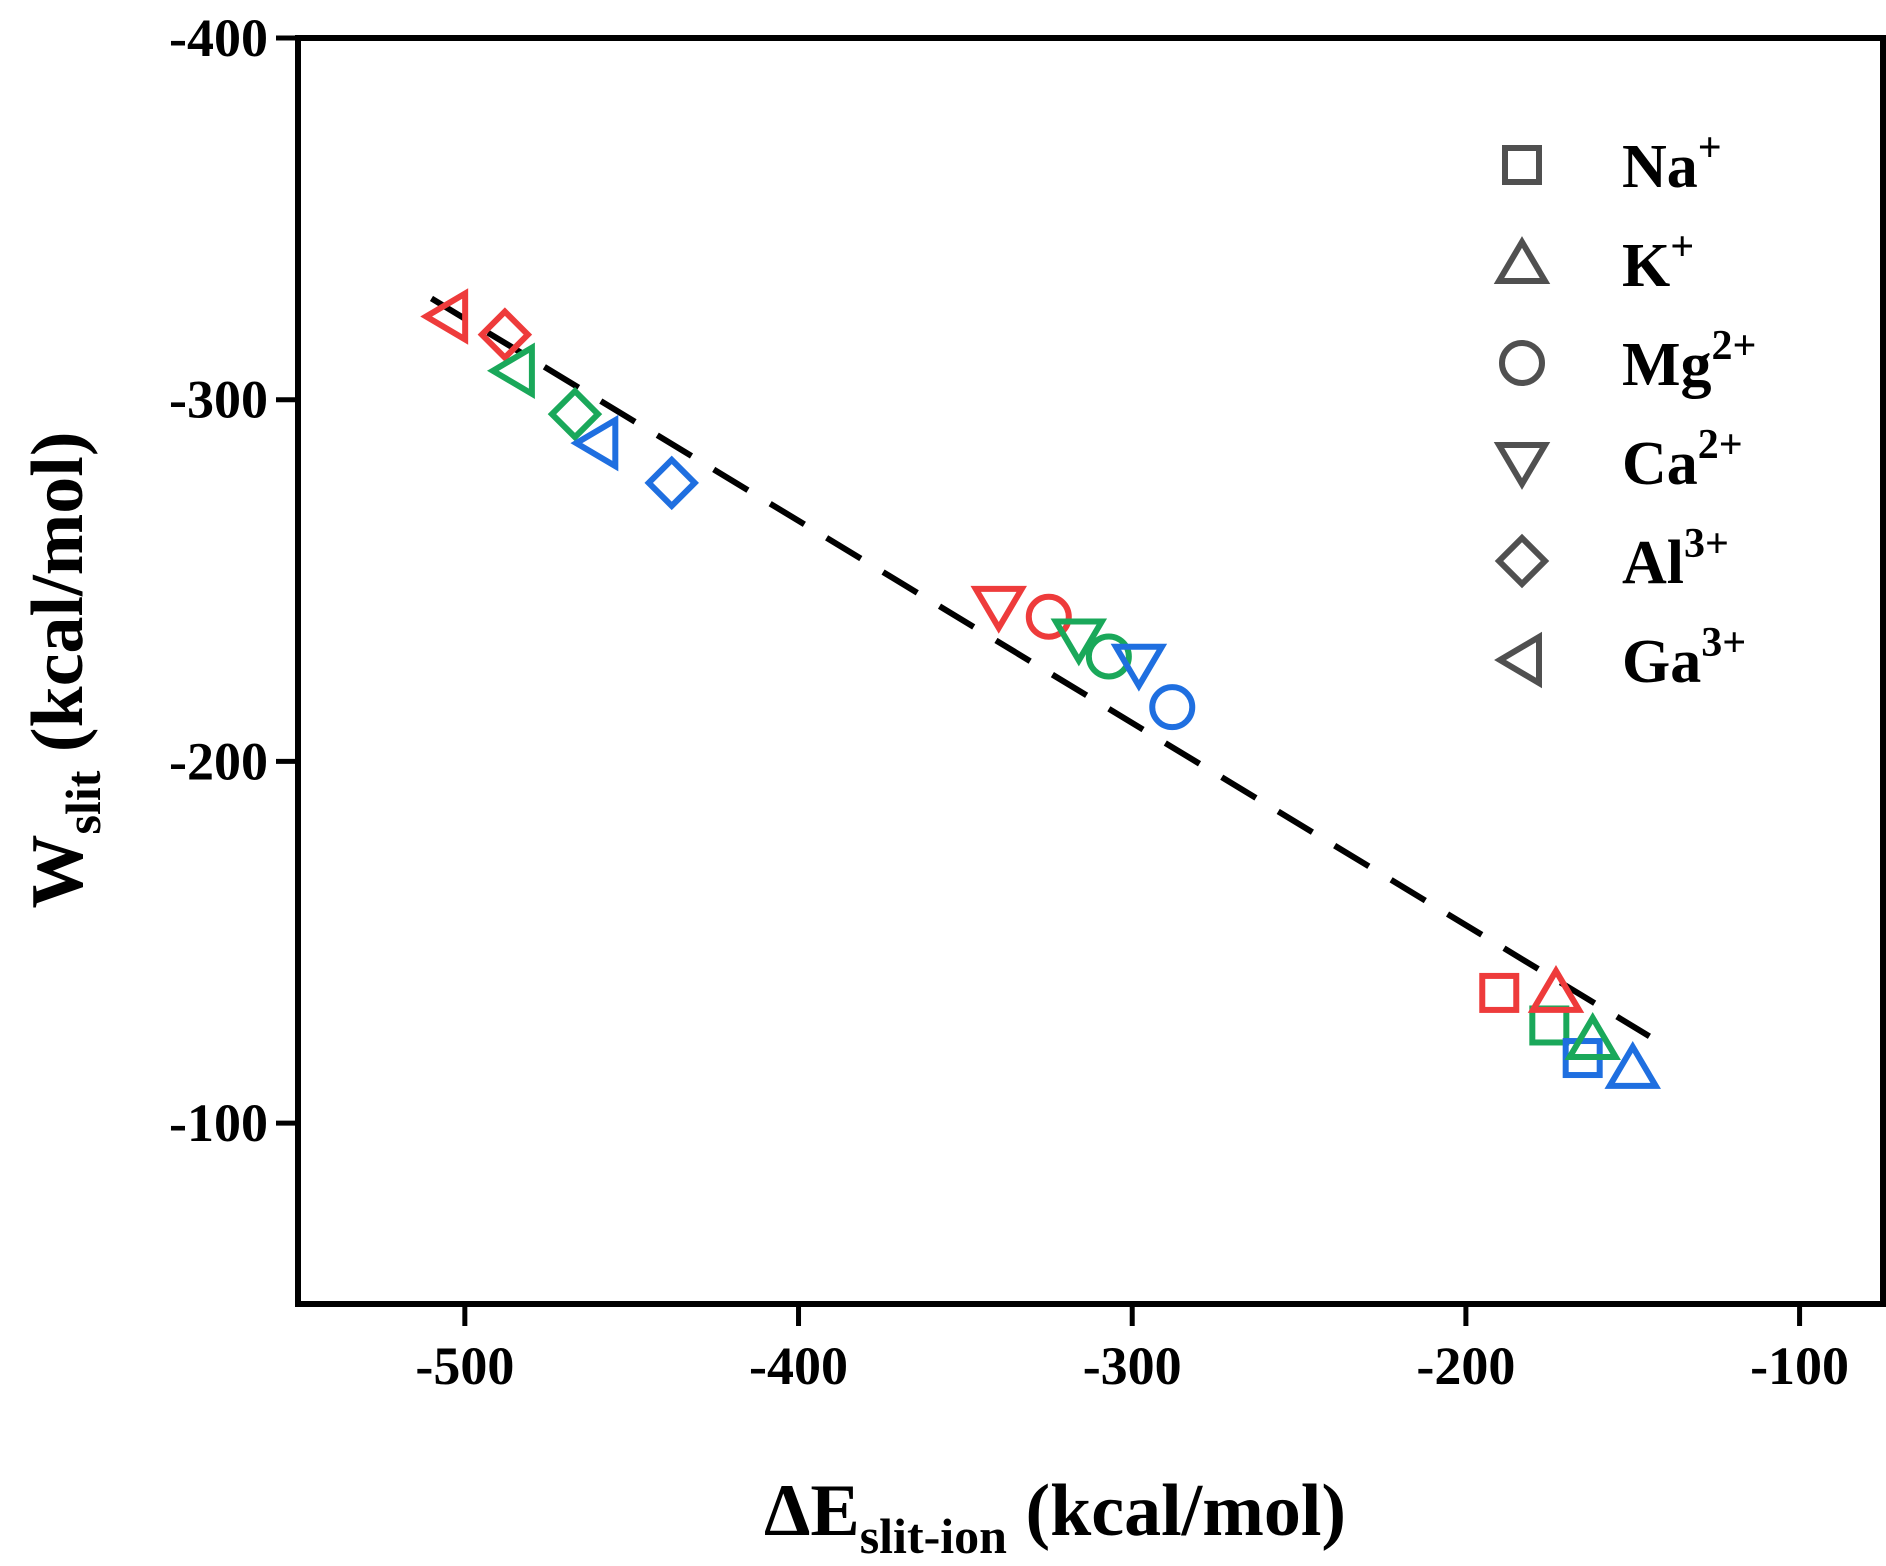 This screenshot has width=1886, height=1566. Describe the element at coordinates (510, 371) in the screenshot. I see `data-point-triangle-left-green` at that location.